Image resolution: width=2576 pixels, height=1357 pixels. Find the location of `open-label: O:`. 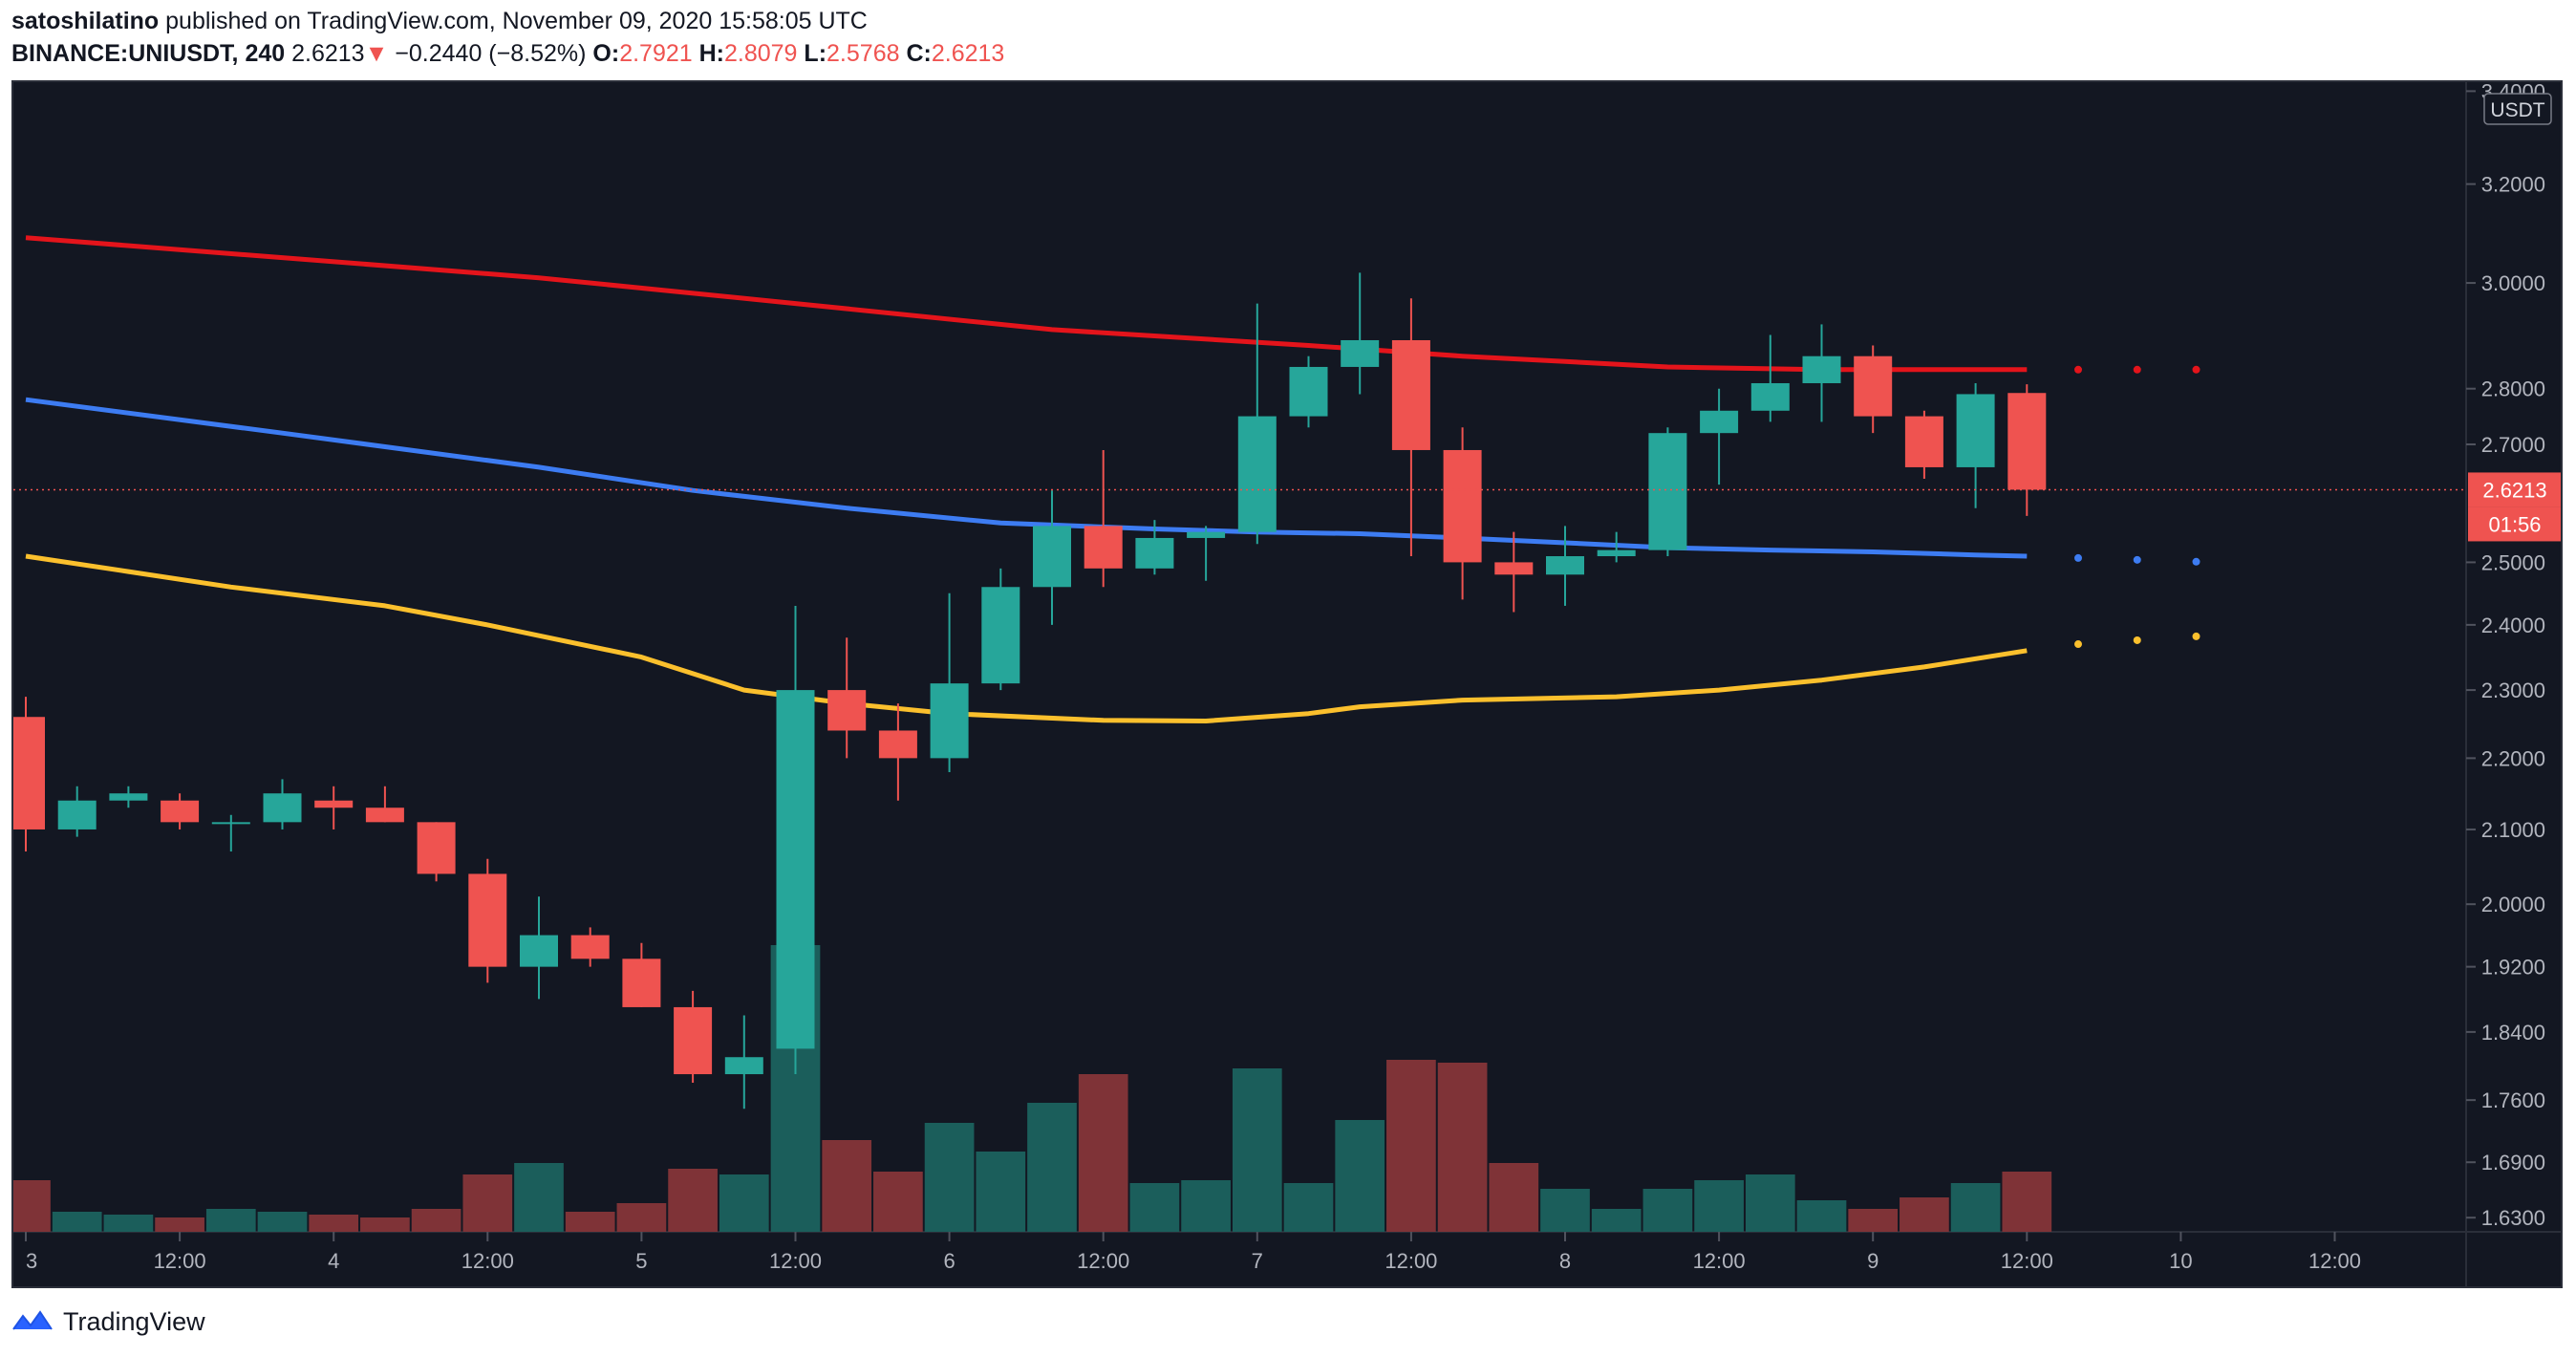

open-label: O: is located at coordinates (606, 53).